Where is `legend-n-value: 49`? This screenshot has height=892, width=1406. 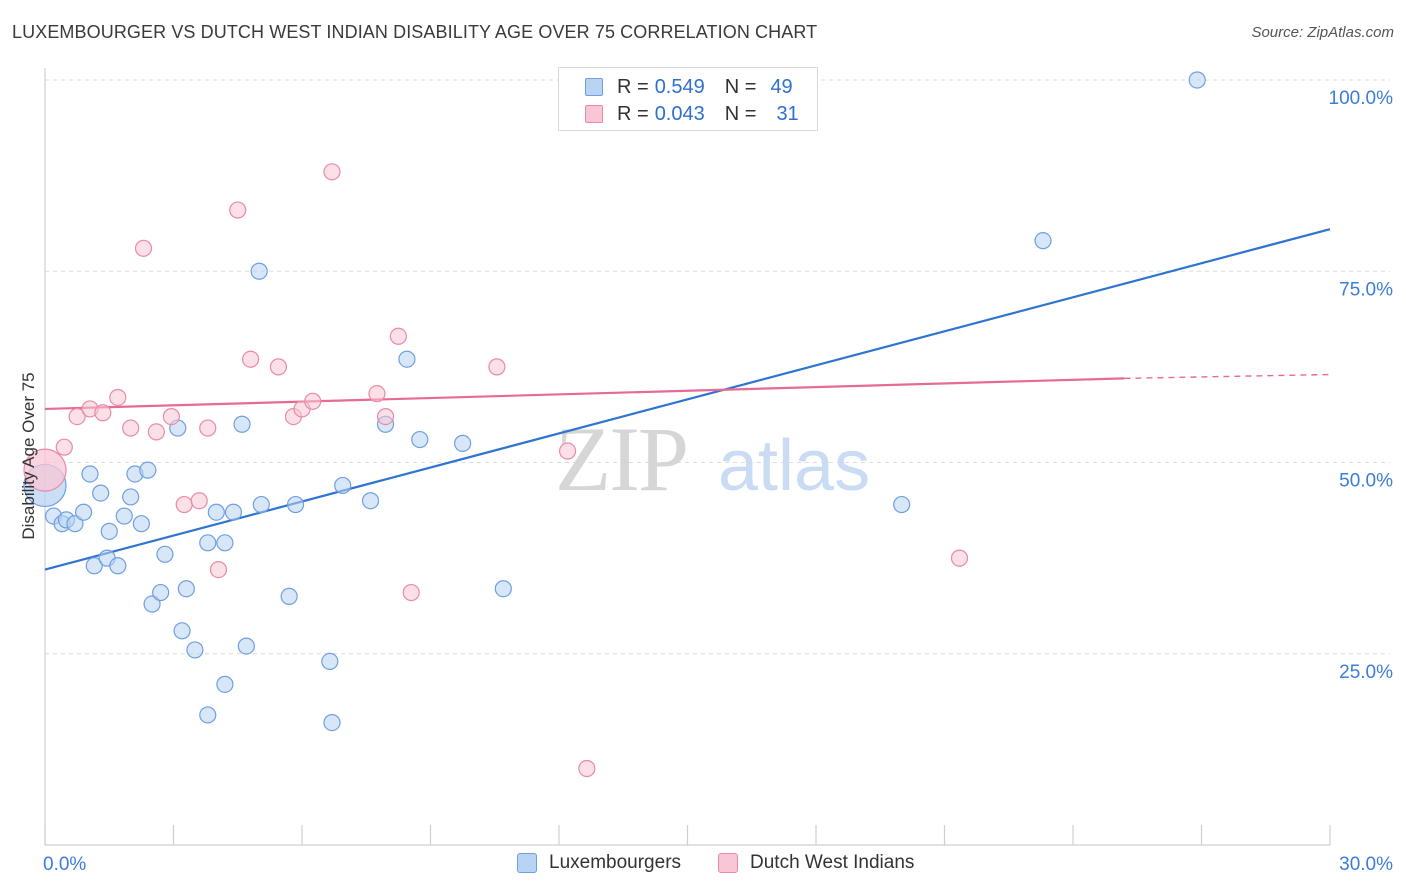 legend-n-value: 49 is located at coordinates (781, 86).